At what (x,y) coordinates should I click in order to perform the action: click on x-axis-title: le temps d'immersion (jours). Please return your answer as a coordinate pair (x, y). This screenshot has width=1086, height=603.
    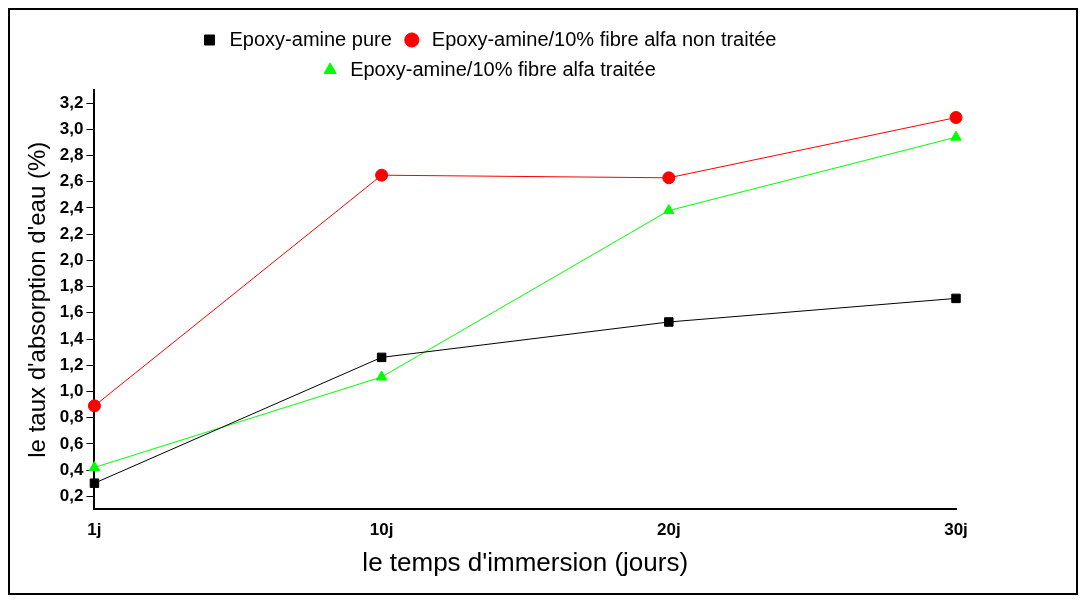
    Looking at the image, I should click on (525, 561).